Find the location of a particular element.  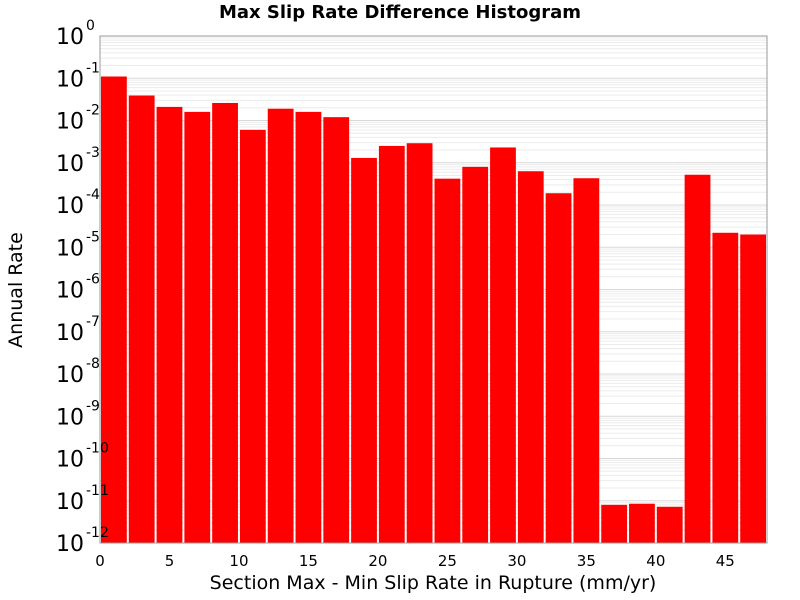

y-tick-label: 10 -3 is located at coordinates (78, 161).